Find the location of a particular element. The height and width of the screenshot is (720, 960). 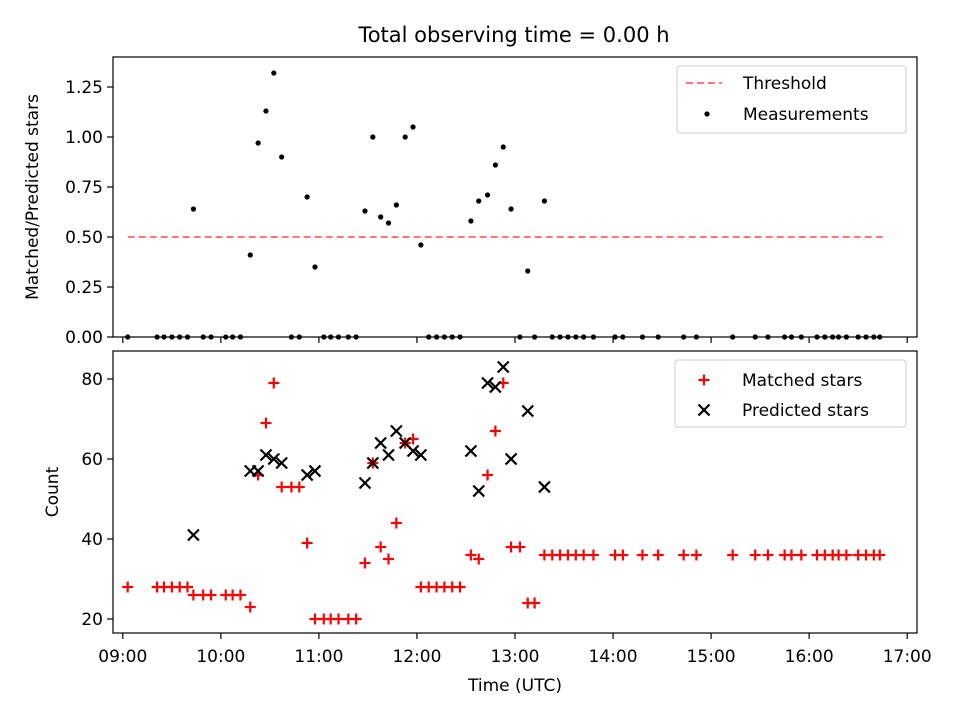

y-tick-label: 0.50 is located at coordinates (84, 238).